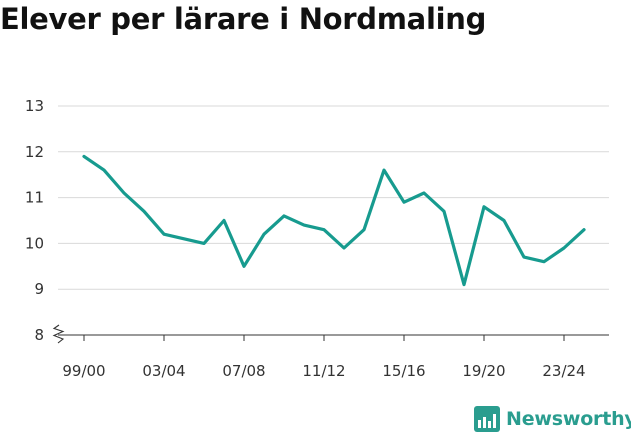 Image resolution: width=631 pixels, height=439 pixels. What do you see at coordinates (39, 289) in the screenshot?
I see `y-tick-label: 9` at bounding box center [39, 289].